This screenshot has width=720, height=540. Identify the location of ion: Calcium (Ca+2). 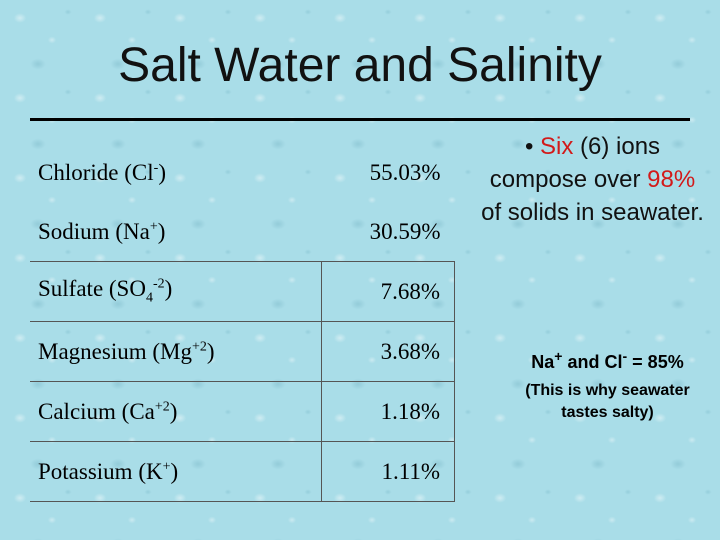
(176, 411).